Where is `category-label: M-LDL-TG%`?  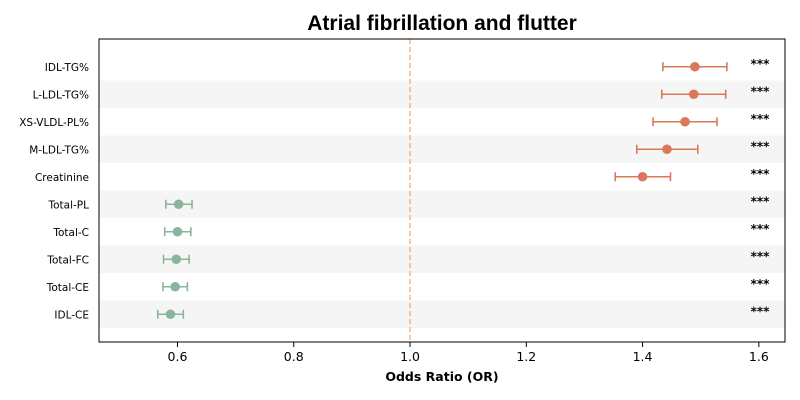 category-label: M-LDL-TG% is located at coordinates (59, 150).